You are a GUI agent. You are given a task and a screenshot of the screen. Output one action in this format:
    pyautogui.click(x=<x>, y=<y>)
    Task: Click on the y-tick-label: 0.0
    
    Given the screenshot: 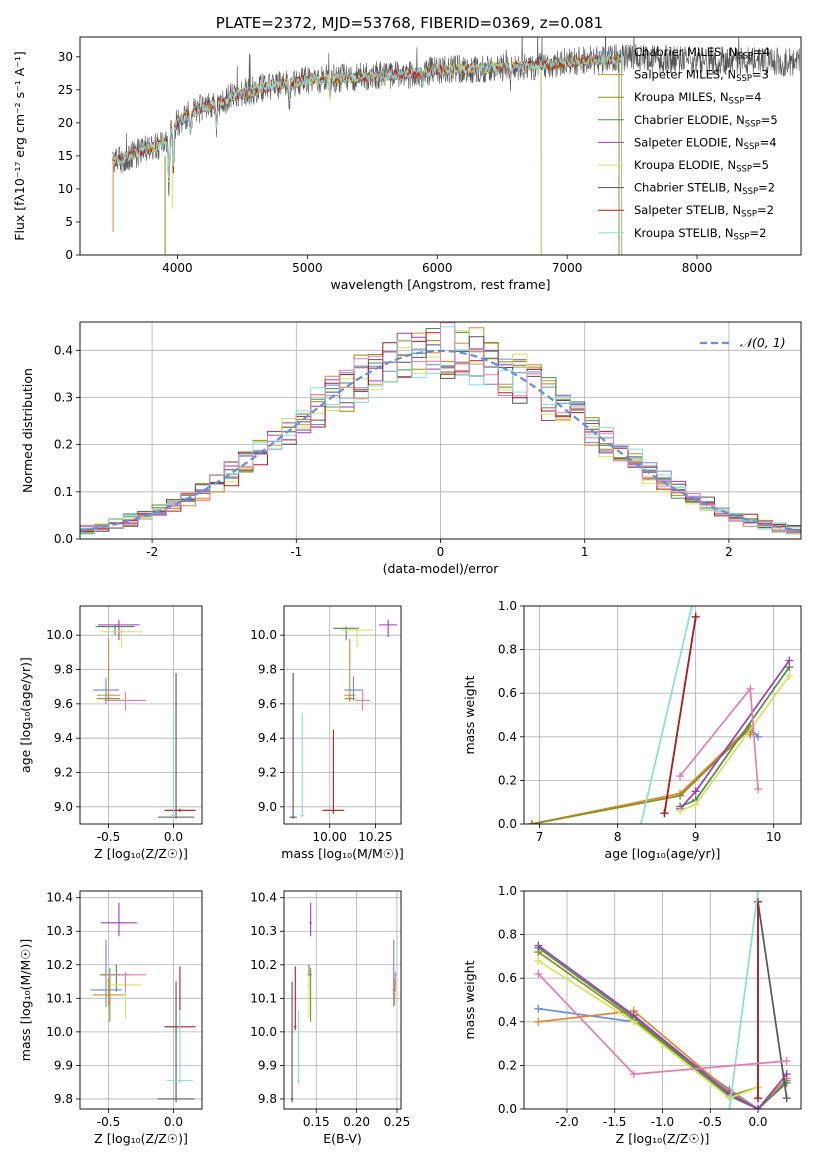 What is the action you would take?
    pyautogui.click(x=63, y=539)
    